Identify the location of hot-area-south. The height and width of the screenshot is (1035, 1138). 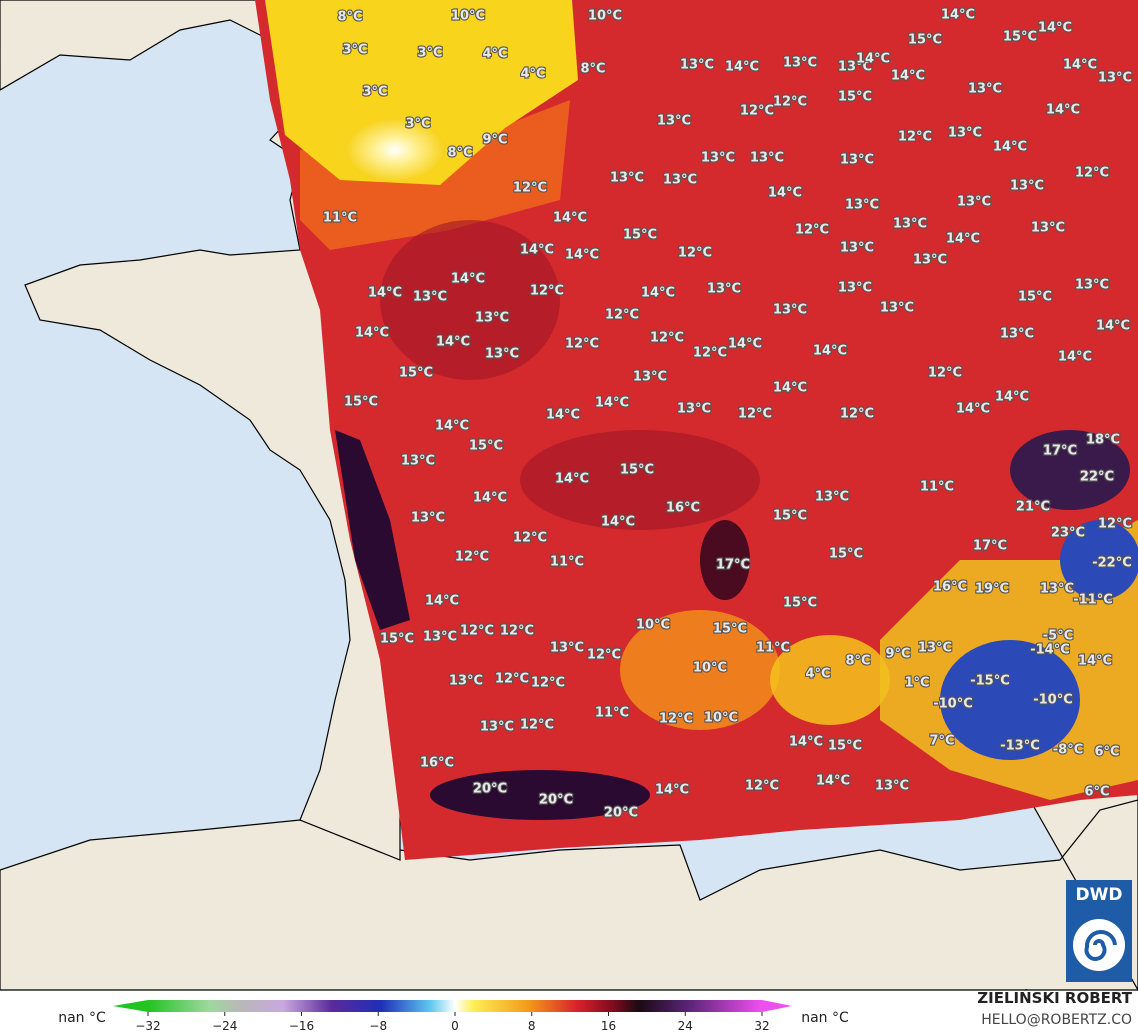
(540, 795).